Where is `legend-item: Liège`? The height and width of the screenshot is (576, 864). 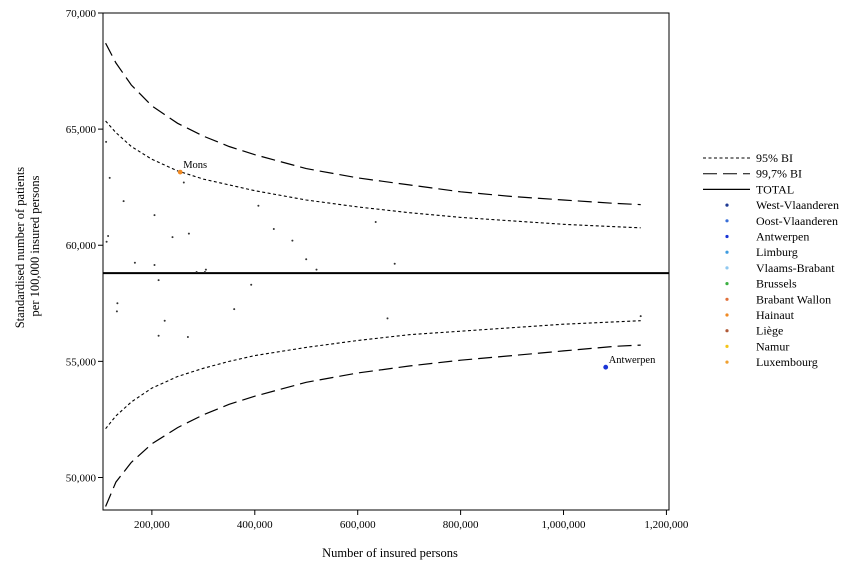
legend-item: Liège is located at coordinates (754, 331).